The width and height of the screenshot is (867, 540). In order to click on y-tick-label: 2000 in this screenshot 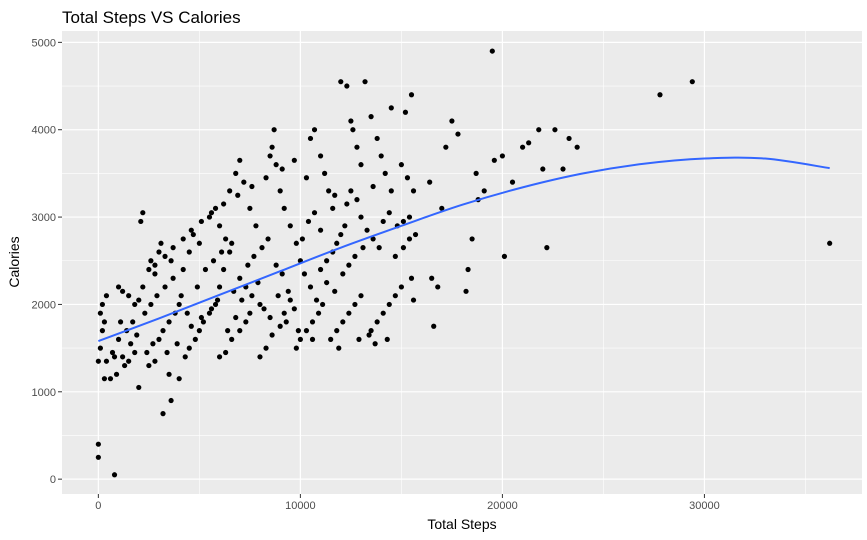, I will do `click(44, 305)`.